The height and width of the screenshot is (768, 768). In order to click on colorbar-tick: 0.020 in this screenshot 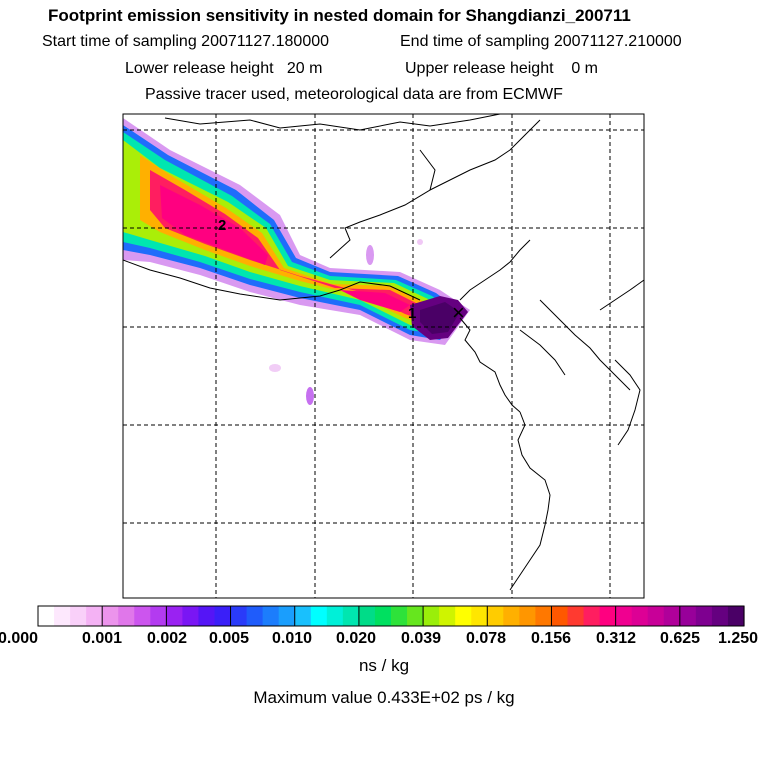, I will do `click(356, 638)`.